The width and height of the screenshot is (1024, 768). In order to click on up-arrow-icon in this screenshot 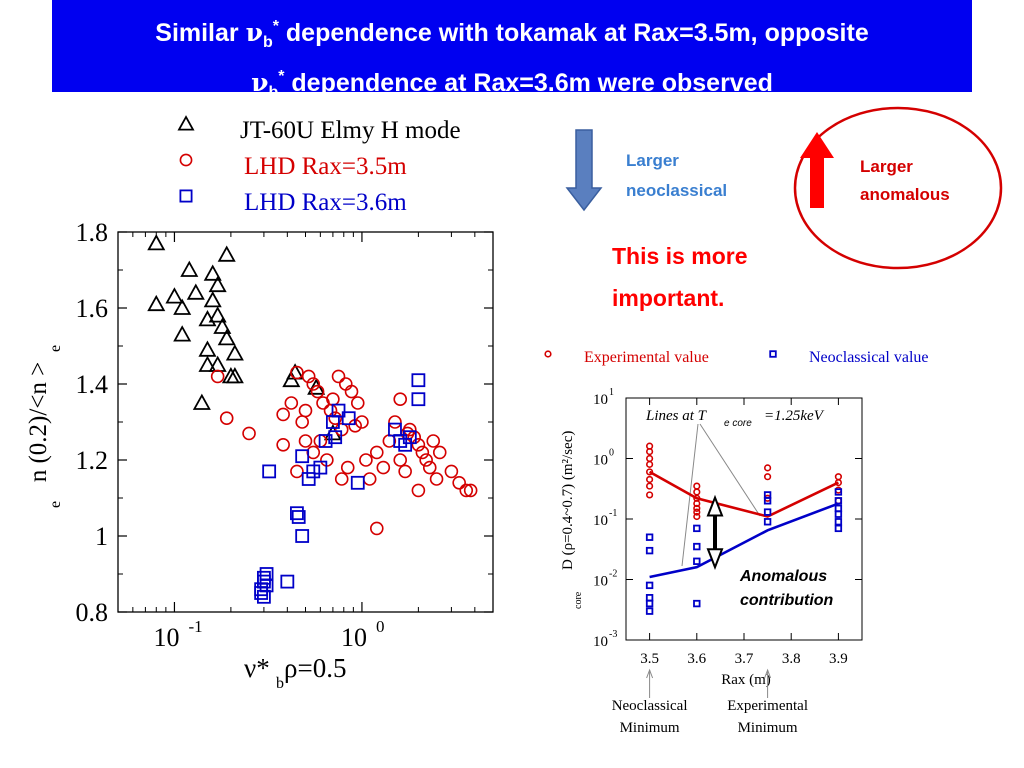, I will do `click(817, 170)`.